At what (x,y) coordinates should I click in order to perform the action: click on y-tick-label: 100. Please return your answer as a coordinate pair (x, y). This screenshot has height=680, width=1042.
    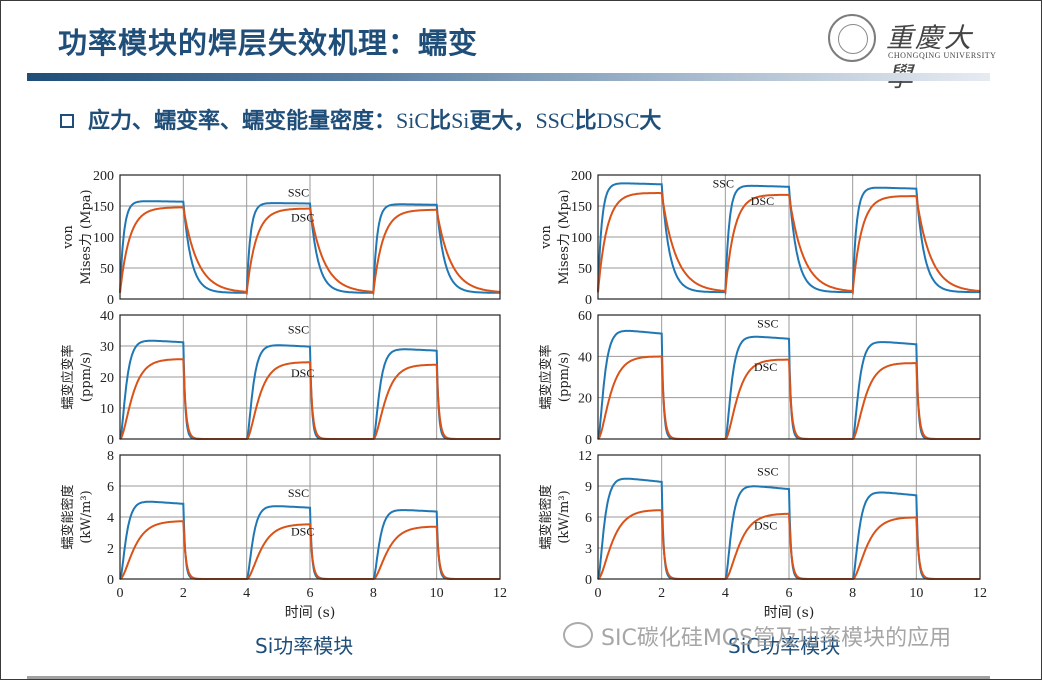
    Looking at the image, I should click on (581, 238).